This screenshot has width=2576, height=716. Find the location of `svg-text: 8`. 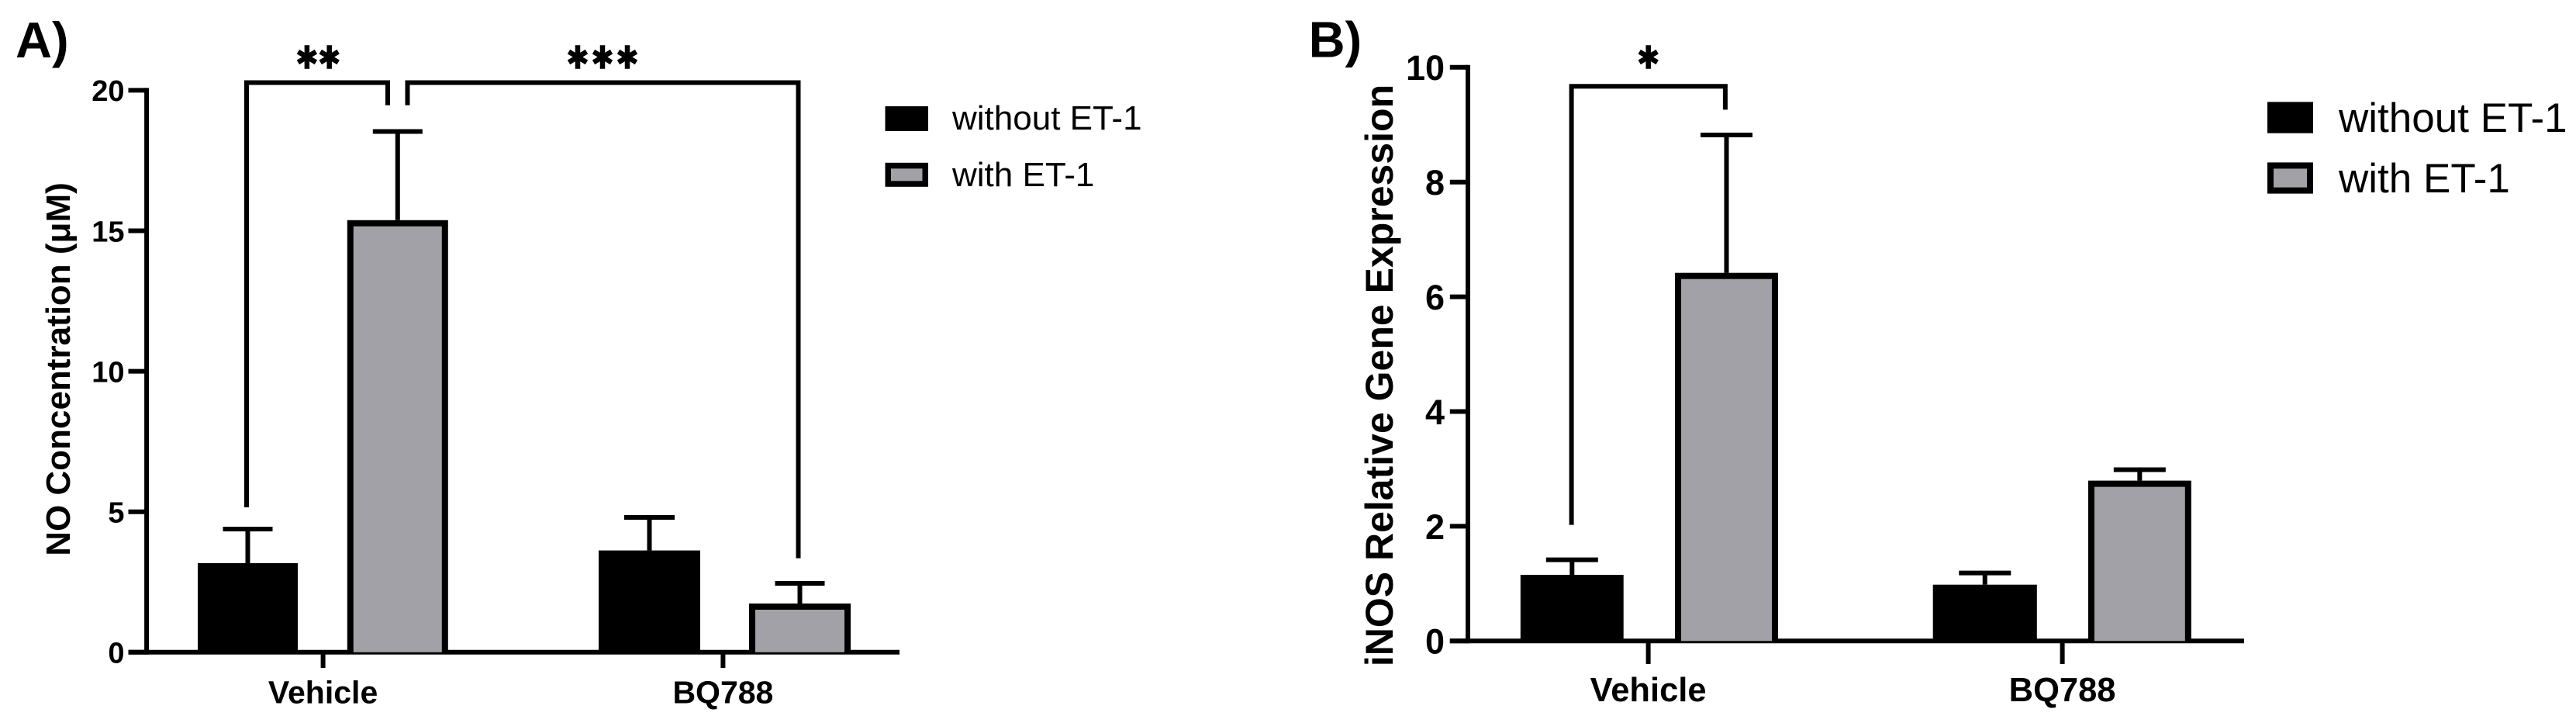

svg-text: 8 is located at coordinates (1435, 182).